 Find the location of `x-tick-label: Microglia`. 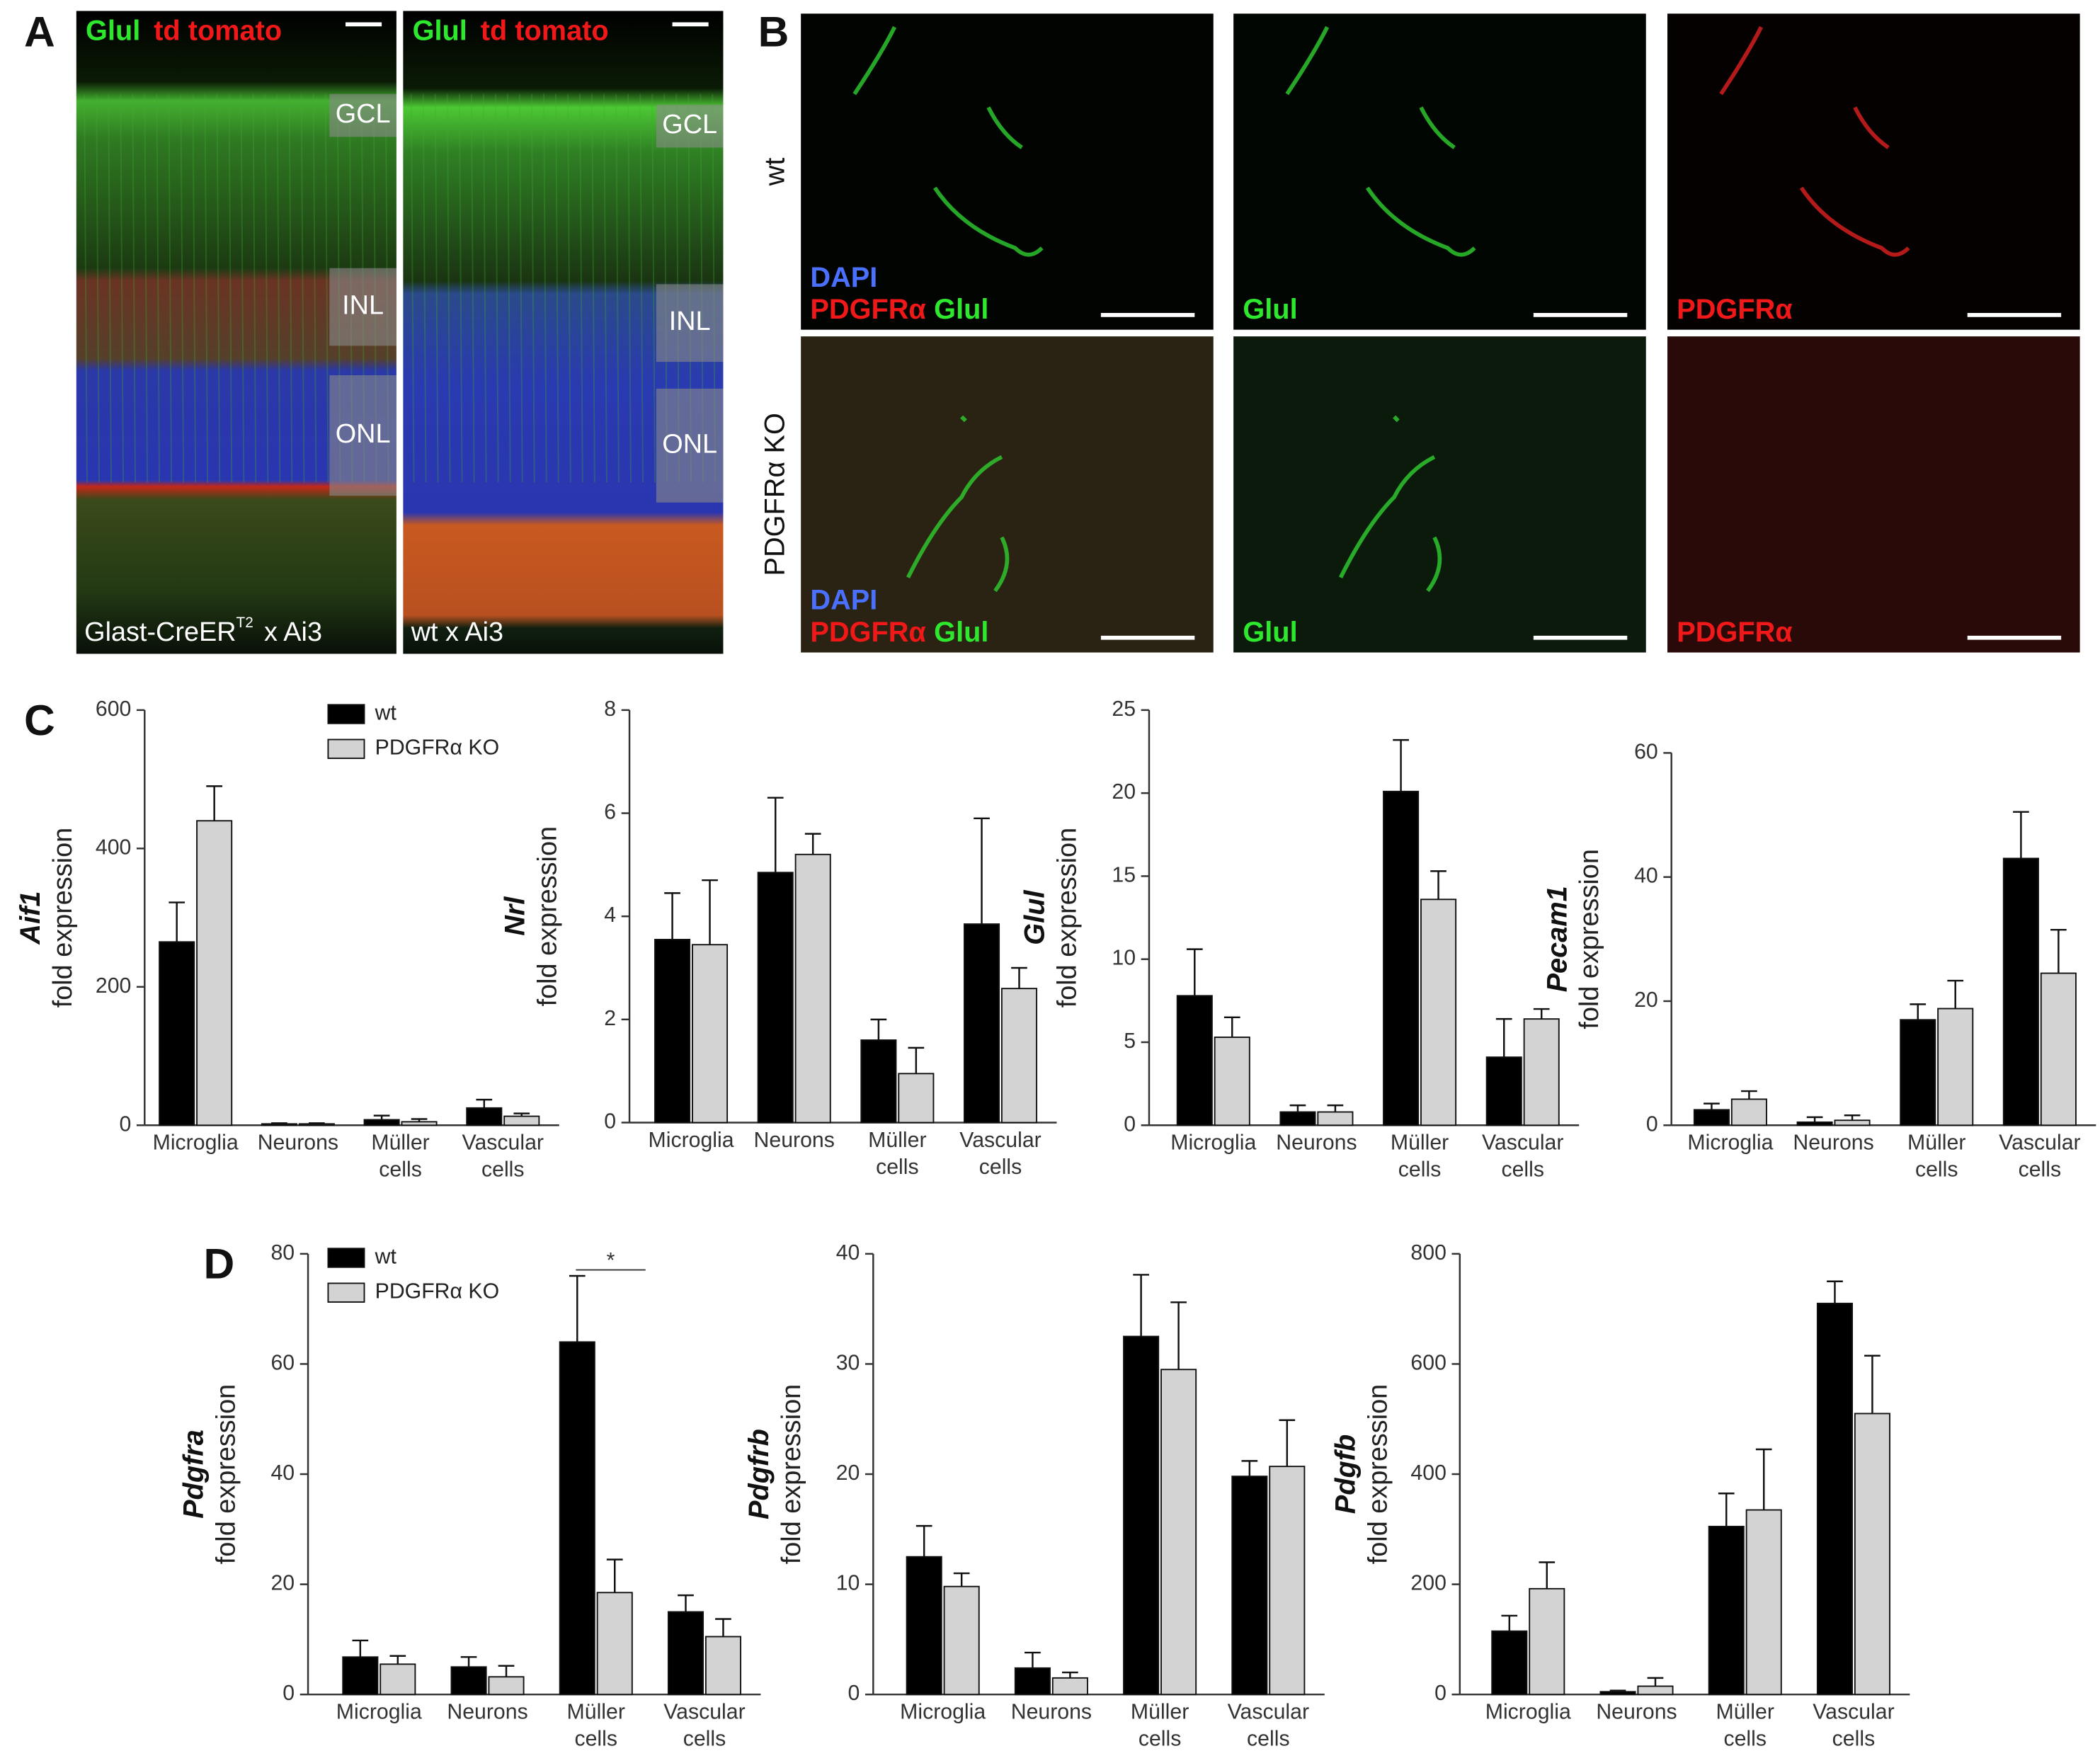

x-tick-label: Microglia is located at coordinates (196, 1143).